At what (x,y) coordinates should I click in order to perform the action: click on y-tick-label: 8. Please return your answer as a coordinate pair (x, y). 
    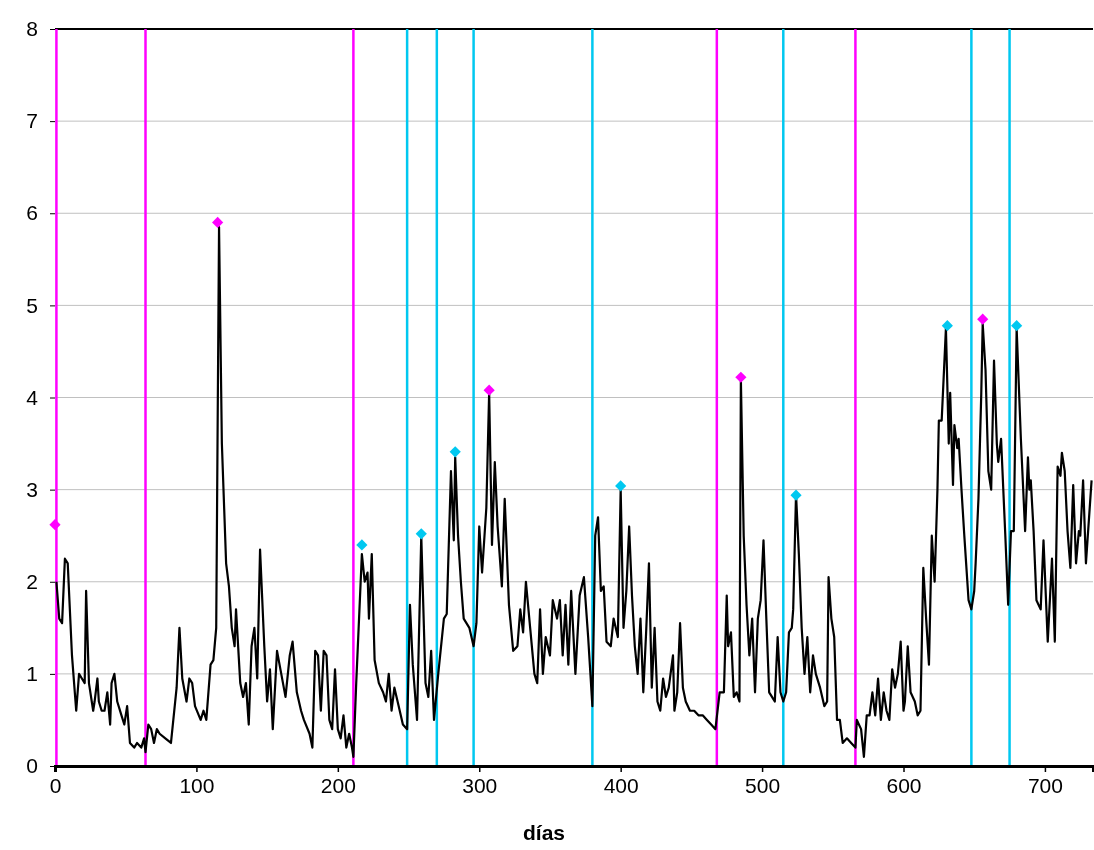
    Looking at the image, I should click on (32, 29).